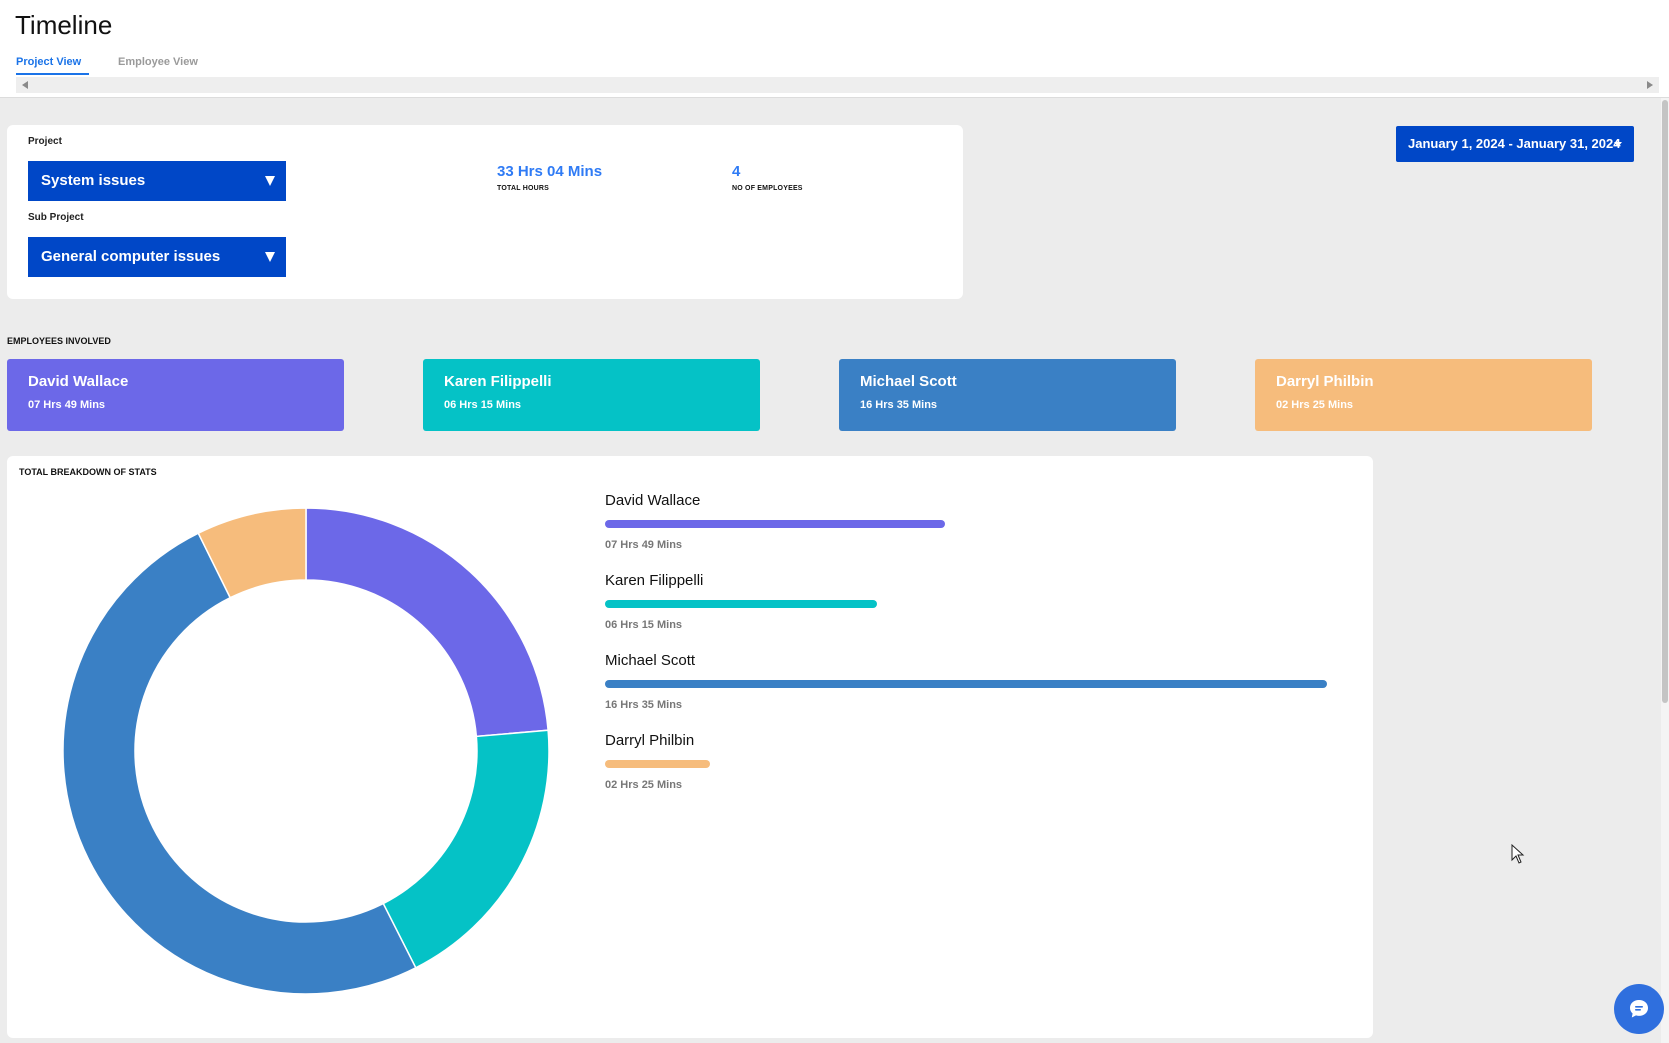 This screenshot has width=1669, height=1043. Describe the element at coordinates (523, 188) in the screenshot. I see `total-hours-label: TOTAL HOURS` at that location.